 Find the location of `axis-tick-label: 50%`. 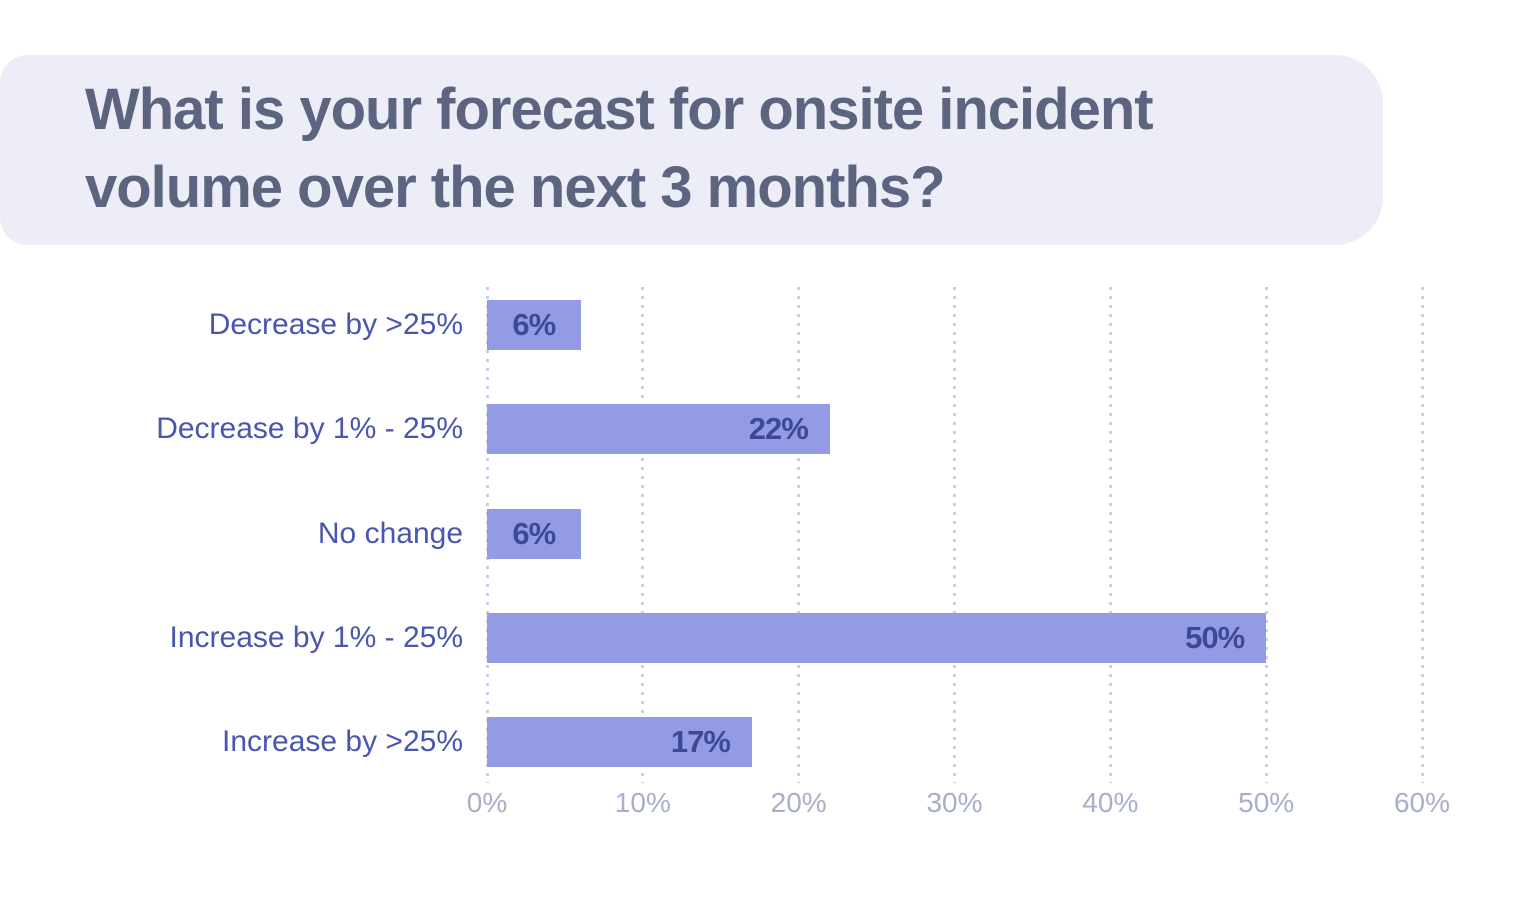

axis-tick-label: 50% is located at coordinates (1266, 802).